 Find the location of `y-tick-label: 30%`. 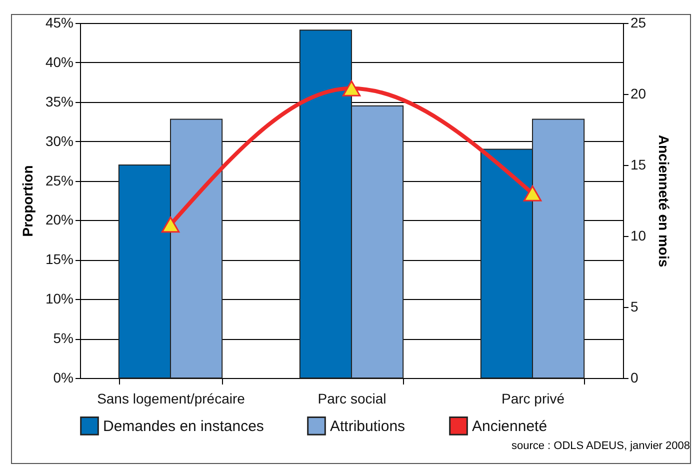

y-tick-label: 30% is located at coordinates (59, 140).